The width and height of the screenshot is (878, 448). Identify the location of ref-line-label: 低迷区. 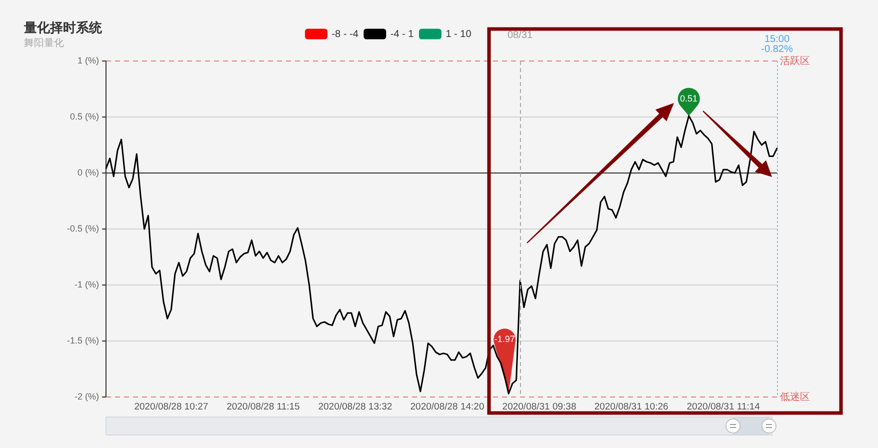
(795, 396).